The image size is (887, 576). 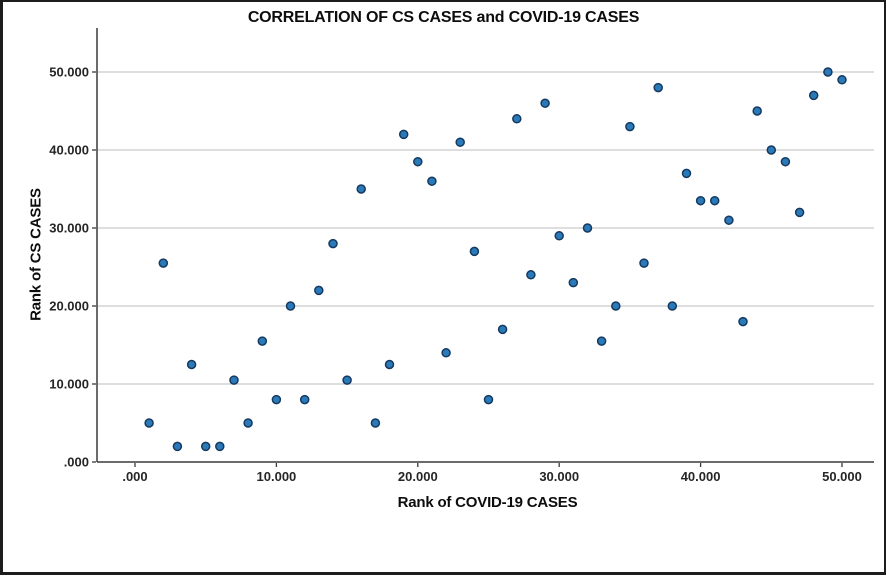 I want to click on x-tick-label: .000, so click(x=134, y=476).